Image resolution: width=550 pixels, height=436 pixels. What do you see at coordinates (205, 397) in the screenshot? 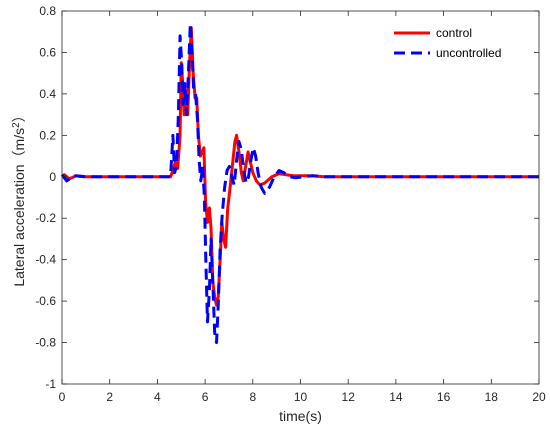
I see `x-tick-label: 6` at bounding box center [205, 397].